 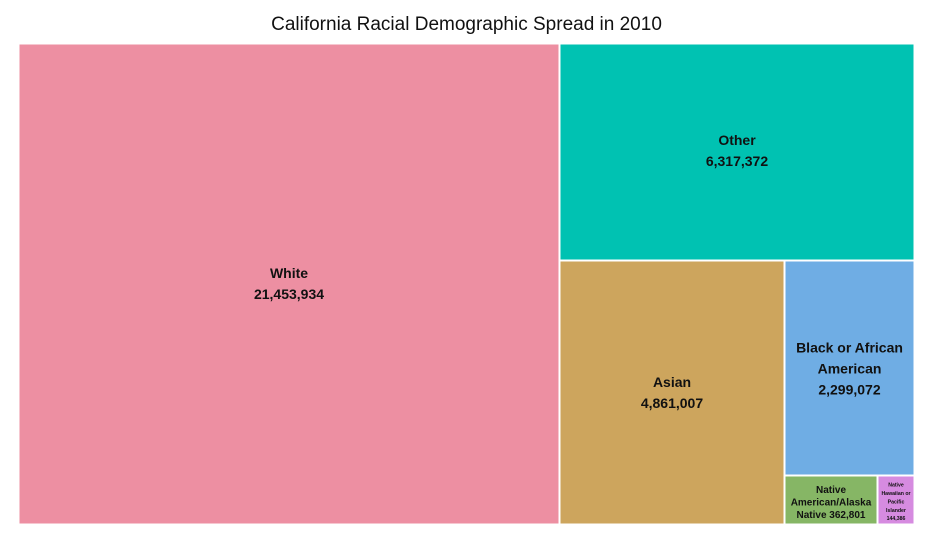 I want to click on tile-rect-black-or-african-american, so click(x=849, y=368).